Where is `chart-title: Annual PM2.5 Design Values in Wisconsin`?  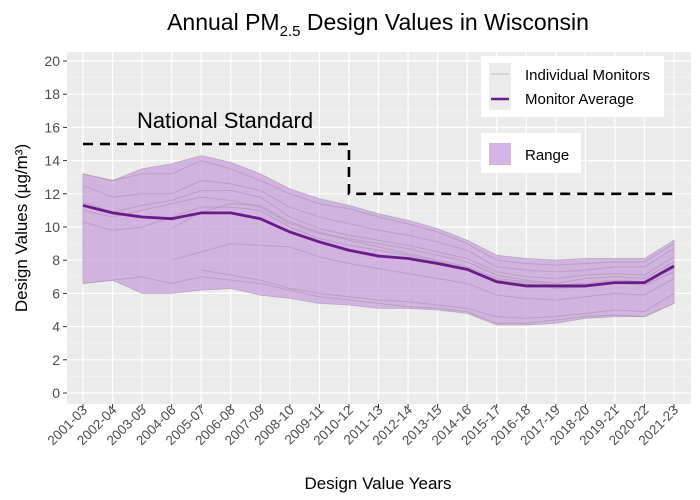
chart-title: Annual PM2.5 Design Values in Wisconsin is located at coordinates (378, 24).